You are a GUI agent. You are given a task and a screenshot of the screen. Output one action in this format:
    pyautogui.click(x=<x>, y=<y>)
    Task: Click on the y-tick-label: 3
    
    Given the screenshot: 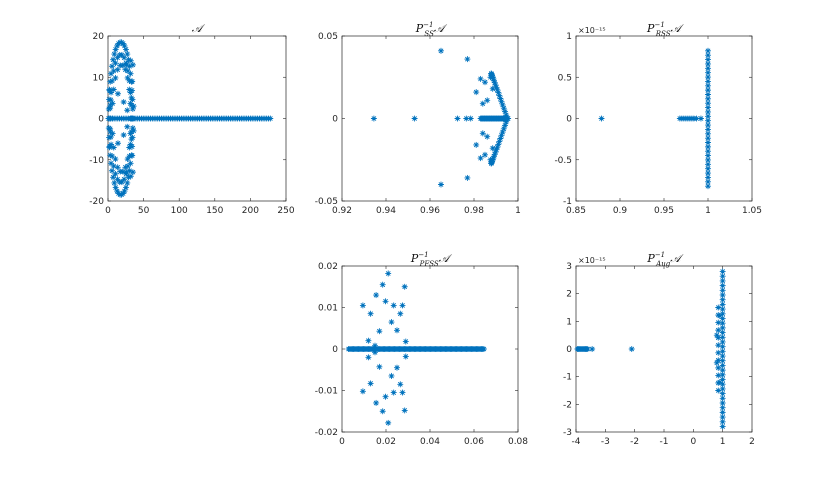 What is the action you would take?
    pyautogui.click(x=569, y=267)
    